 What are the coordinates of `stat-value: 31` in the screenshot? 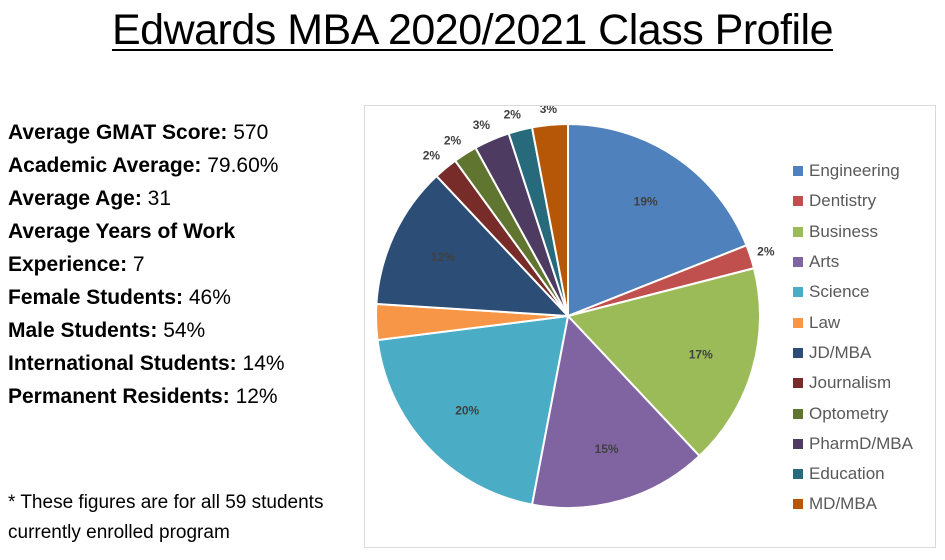 It's located at (156, 198).